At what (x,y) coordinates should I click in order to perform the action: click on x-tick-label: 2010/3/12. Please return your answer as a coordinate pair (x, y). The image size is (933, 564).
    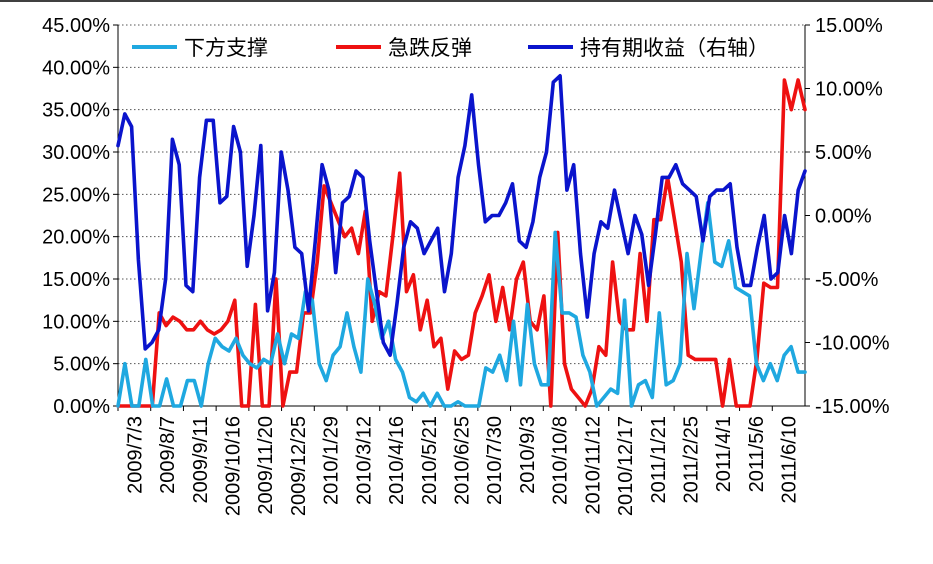
    Looking at the image, I should click on (364, 460).